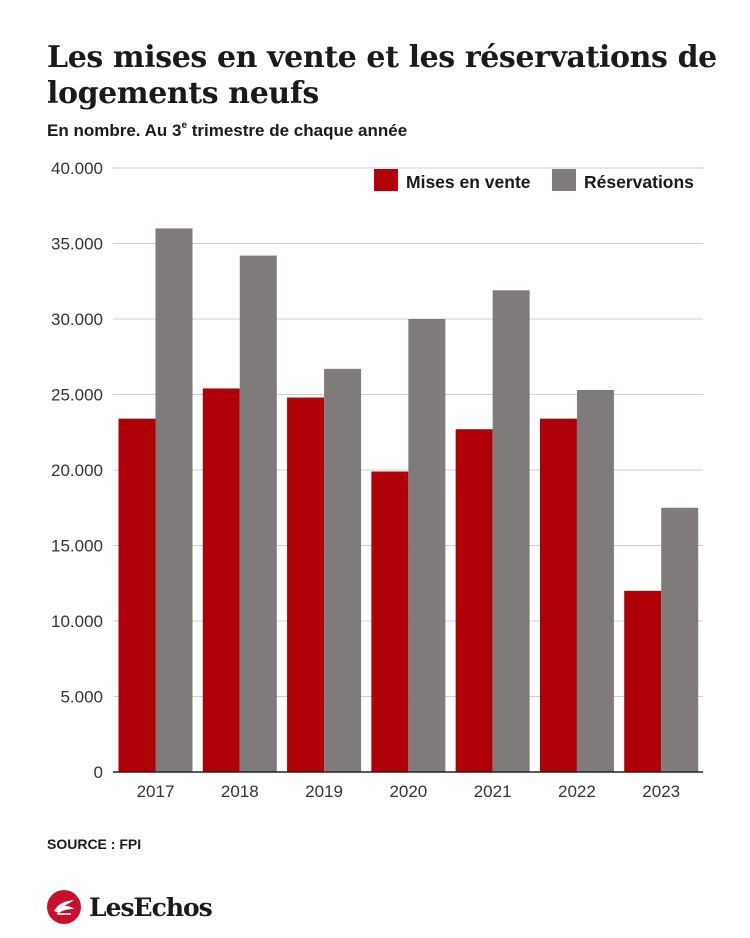 This screenshot has width=750, height=938. What do you see at coordinates (94, 844) in the screenshot?
I see `source-note: SOURCE : FPI` at bounding box center [94, 844].